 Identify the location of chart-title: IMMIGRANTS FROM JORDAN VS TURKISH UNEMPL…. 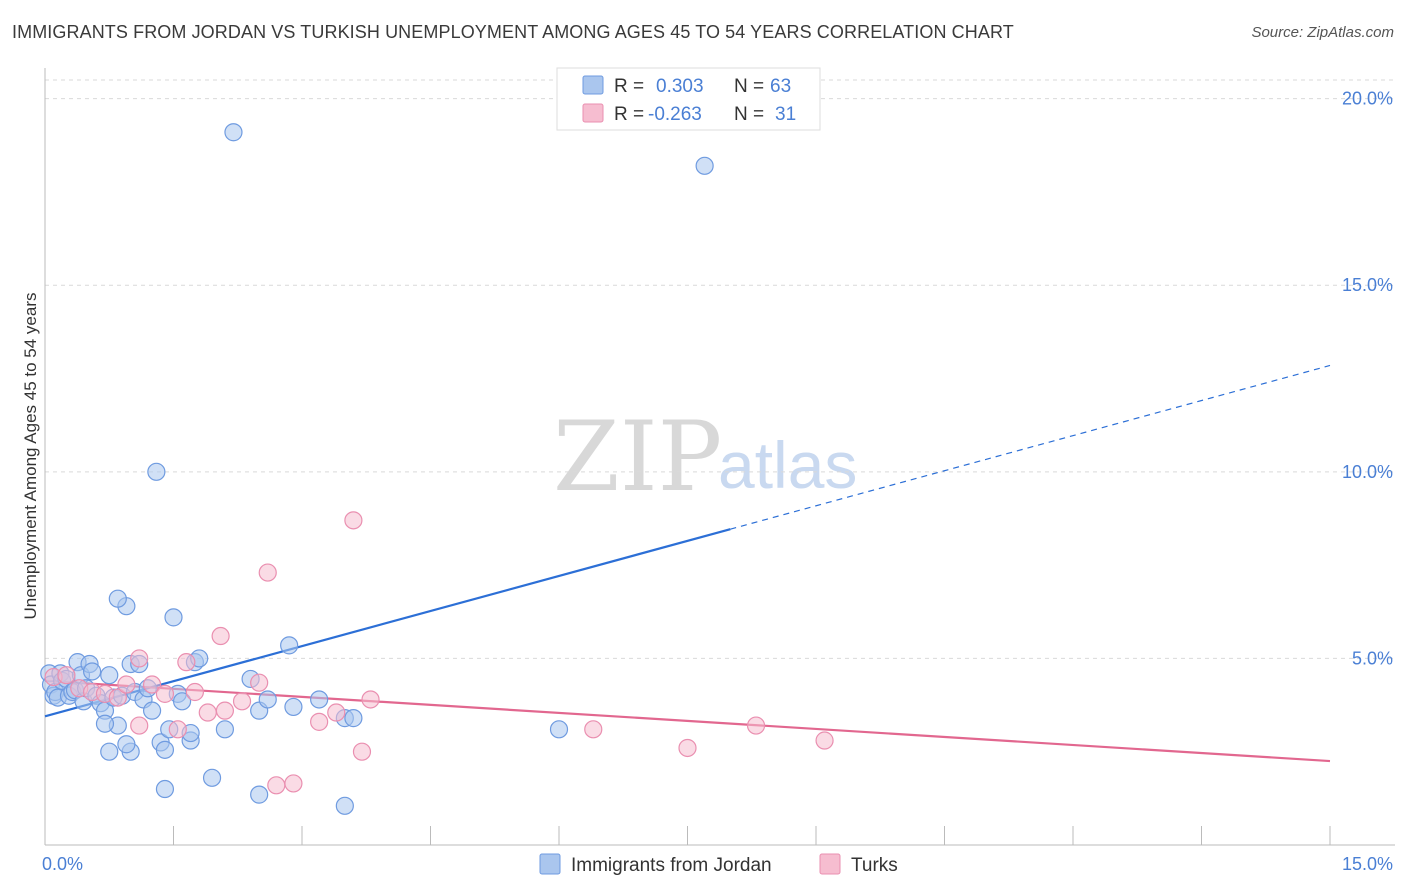
(513, 32).